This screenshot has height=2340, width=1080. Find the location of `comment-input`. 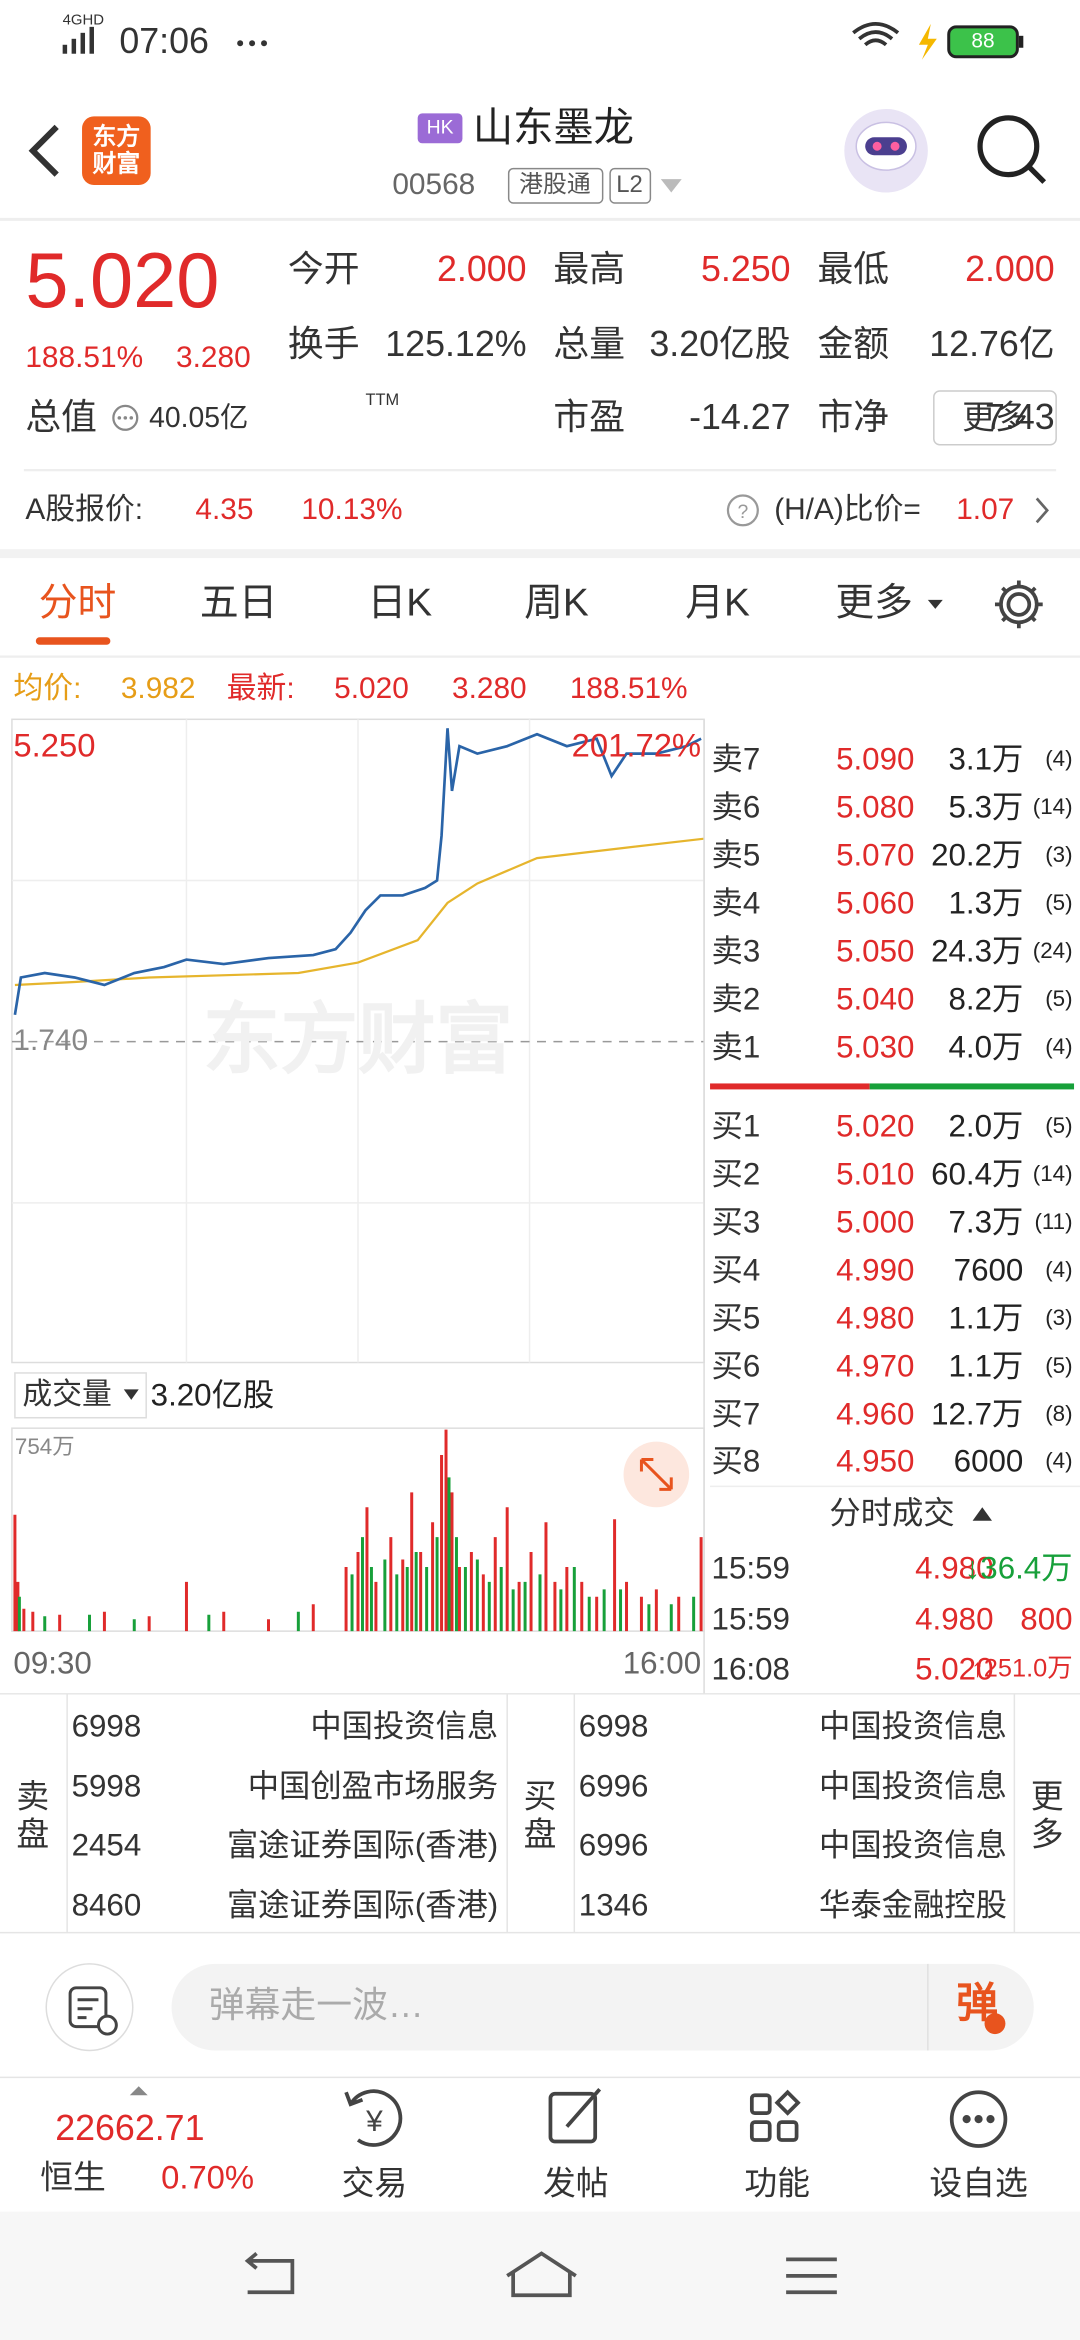

comment-input is located at coordinates (602, 2007).